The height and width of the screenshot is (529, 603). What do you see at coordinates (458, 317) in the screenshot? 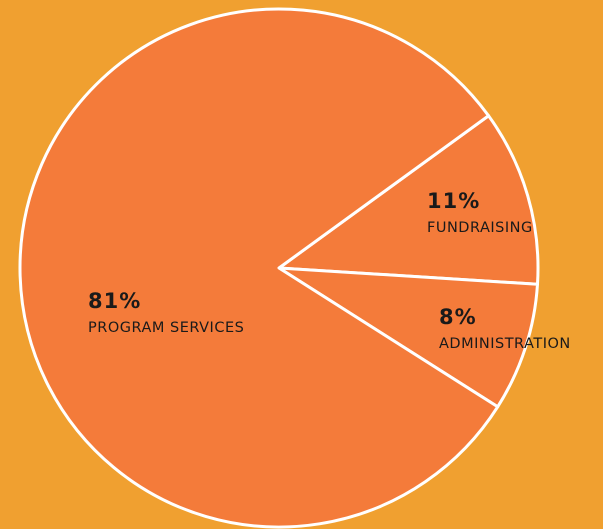
I see `slice-value-label: 8%` at bounding box center [458, 317].